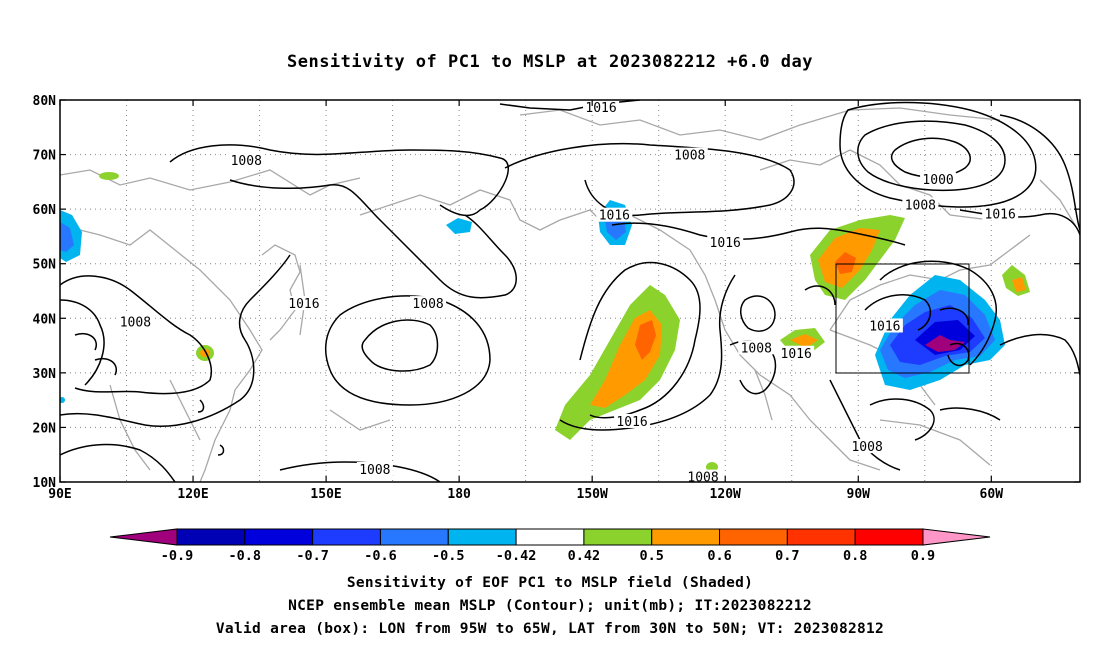 Image resolution: width=1100 pixels, height=650 pixels. Describe the element at coordinates (143, 537) in the screenshot. I see `colorbar-extend-low` at that location.